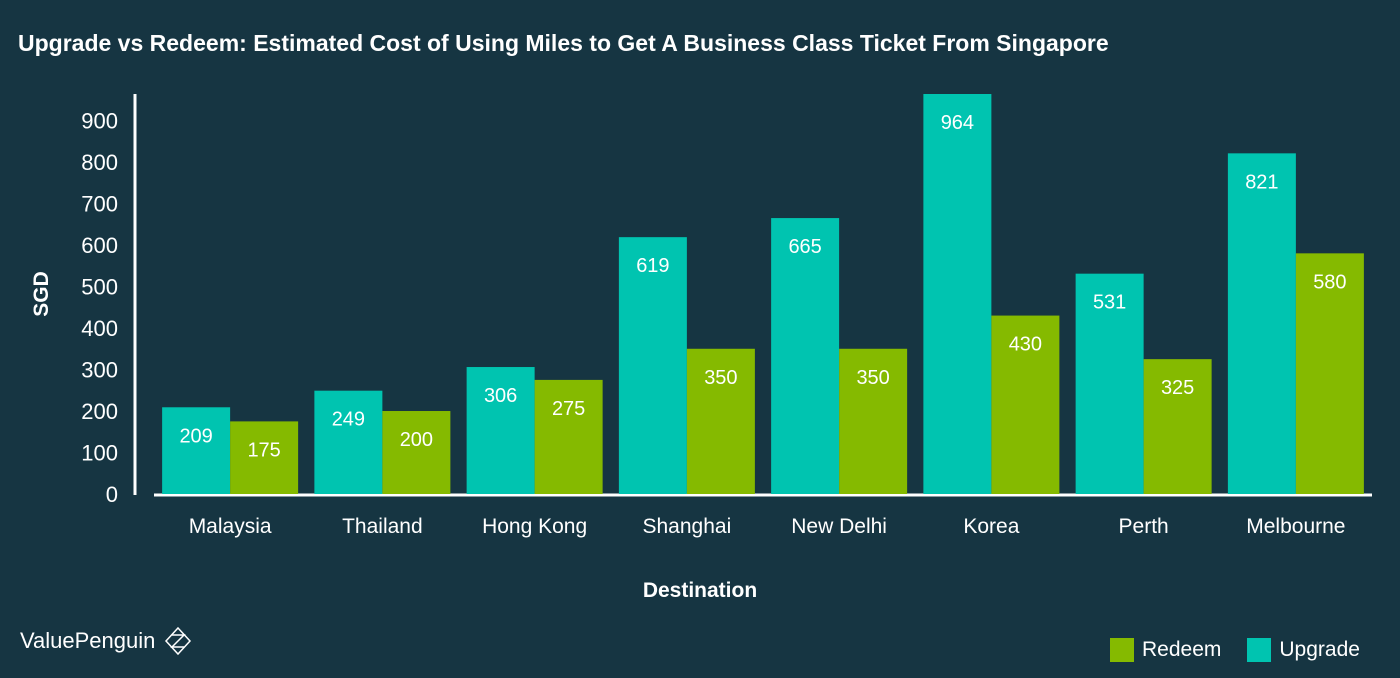 This screenshot has width=1400, height=678. I want to click on y-tick-label: 400, so click(99, 328).